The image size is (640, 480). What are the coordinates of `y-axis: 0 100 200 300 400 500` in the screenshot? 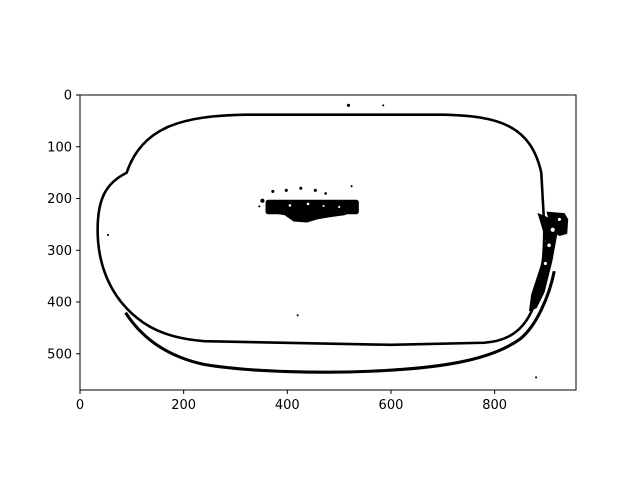 It's located at (63, 225).